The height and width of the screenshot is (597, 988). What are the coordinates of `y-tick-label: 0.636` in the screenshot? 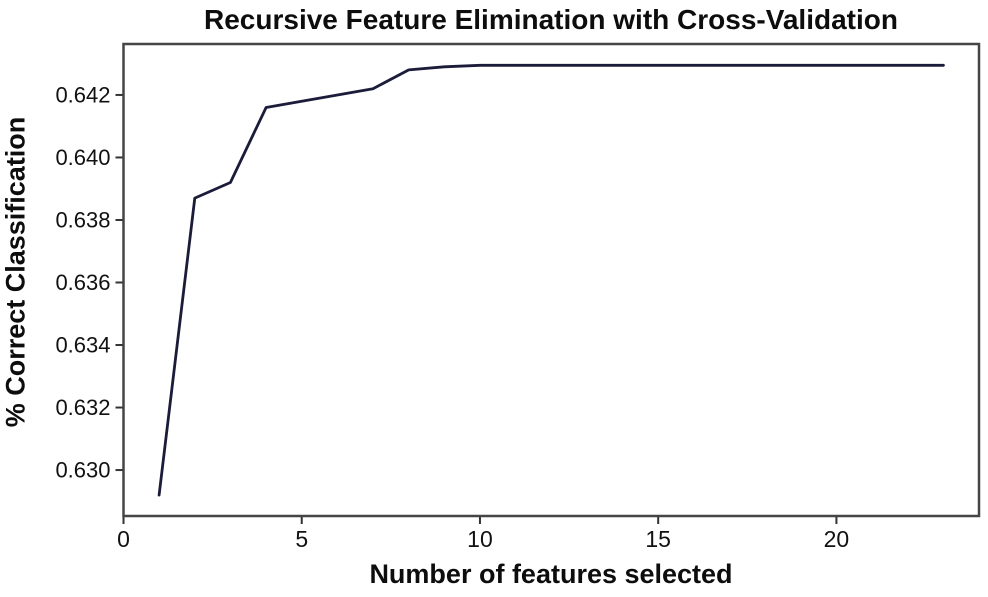 It's located at (82, 282).